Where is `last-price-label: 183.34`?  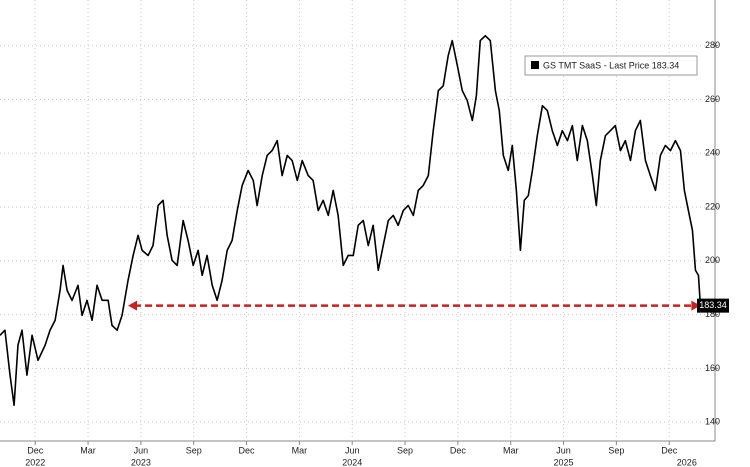
last-price-label: 183.34 is located at coordinates (713, 305).